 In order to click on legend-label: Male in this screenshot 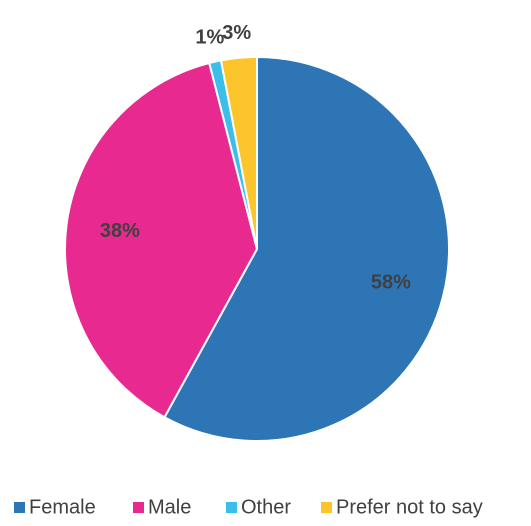, I will do `click(169, 507)`.